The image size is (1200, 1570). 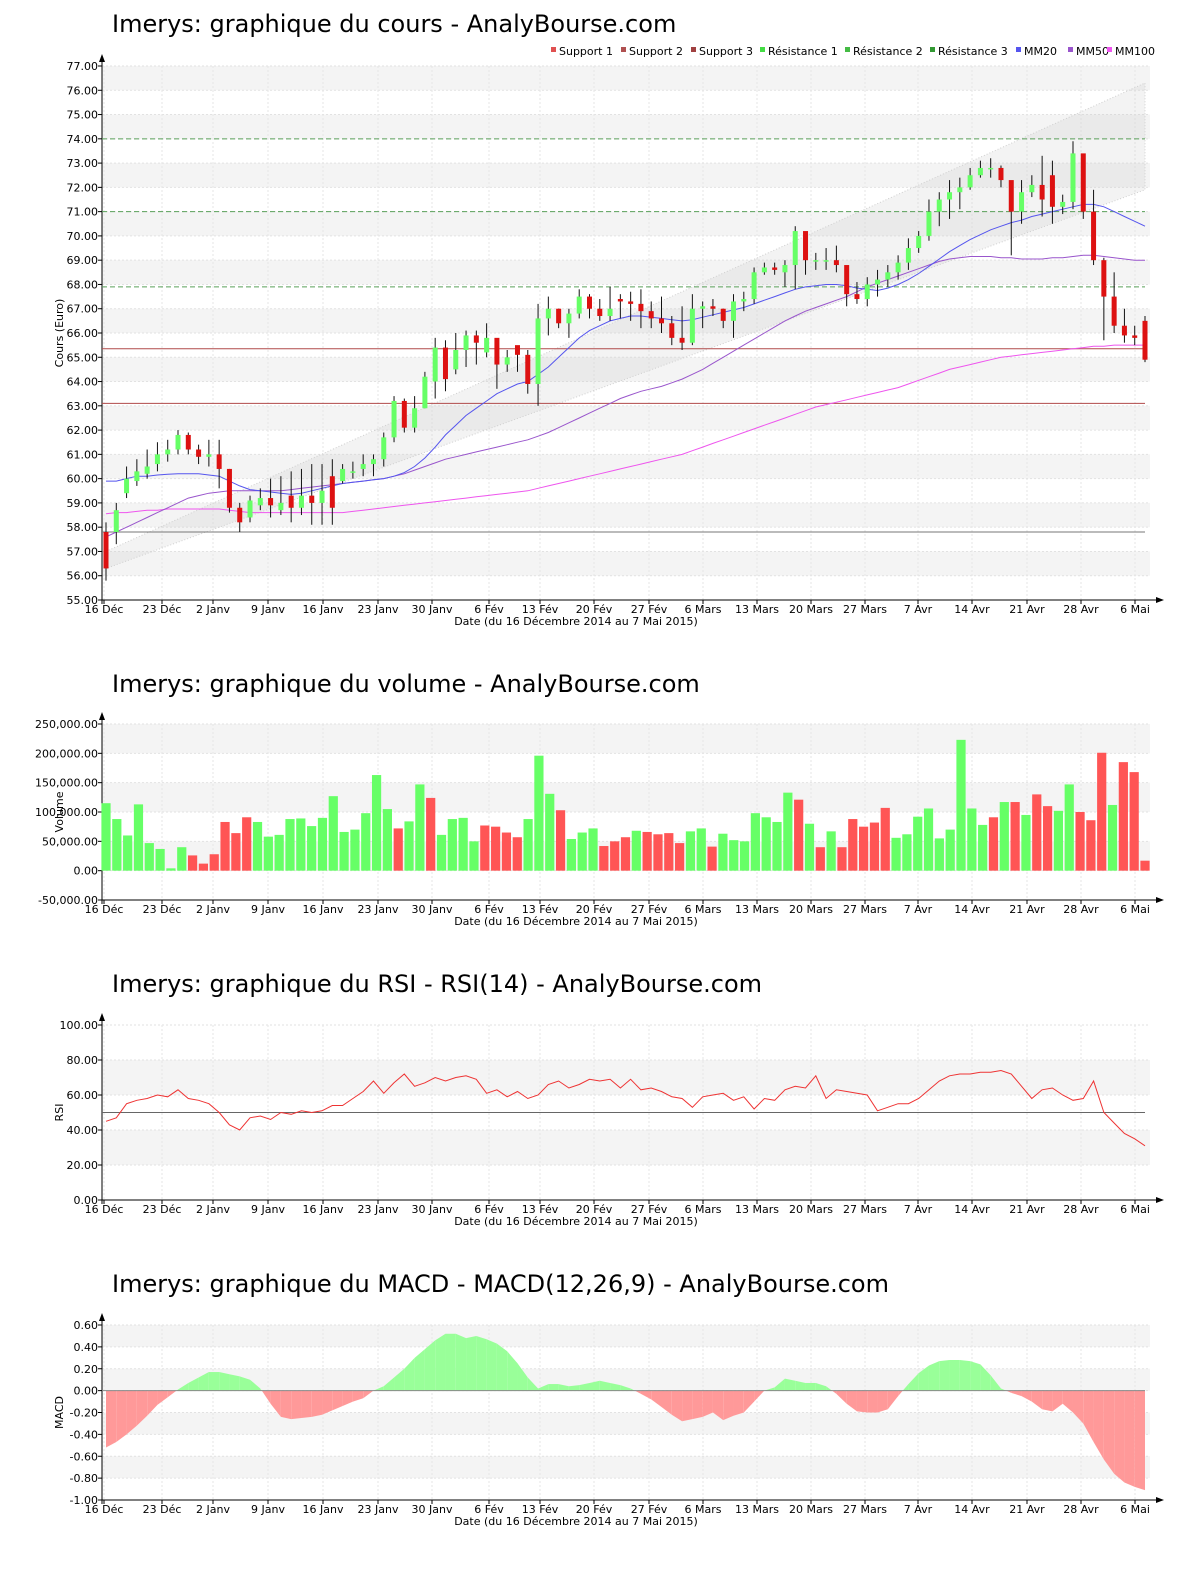 I want to click on volume-xtick-label: 9 Janv, so click(x=268, y=909).